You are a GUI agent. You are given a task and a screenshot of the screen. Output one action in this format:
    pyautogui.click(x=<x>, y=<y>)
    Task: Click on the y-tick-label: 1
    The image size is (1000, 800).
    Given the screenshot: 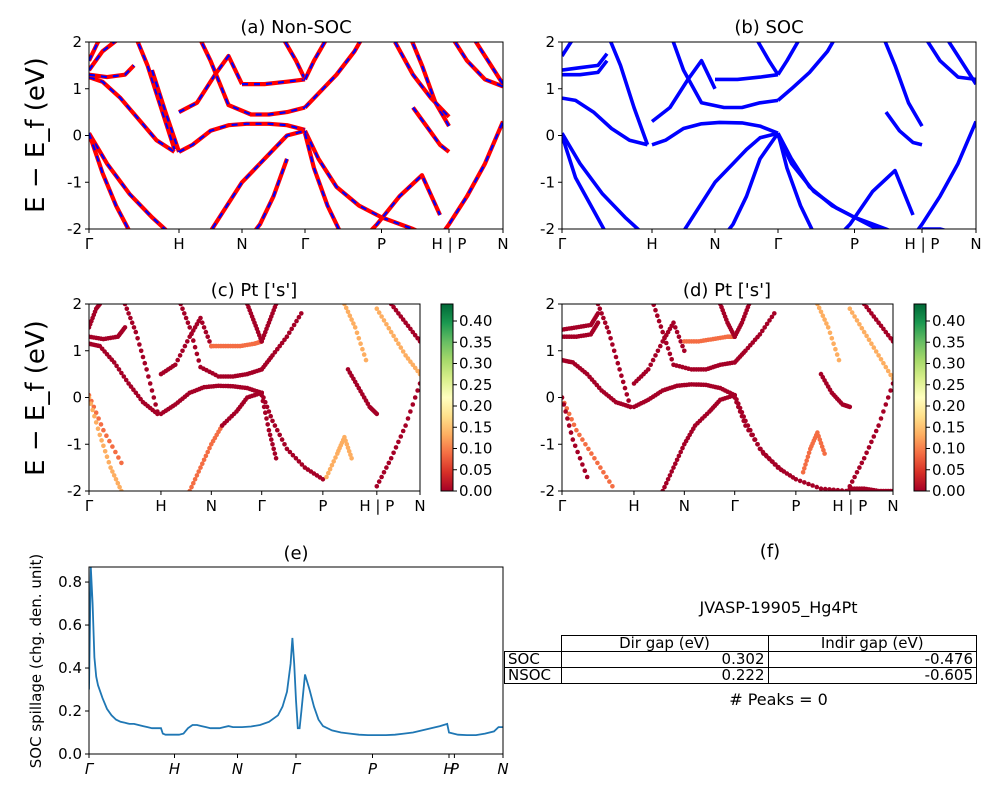 What is the action you would take?
    pyautogui.click(x=77, y=351)
    